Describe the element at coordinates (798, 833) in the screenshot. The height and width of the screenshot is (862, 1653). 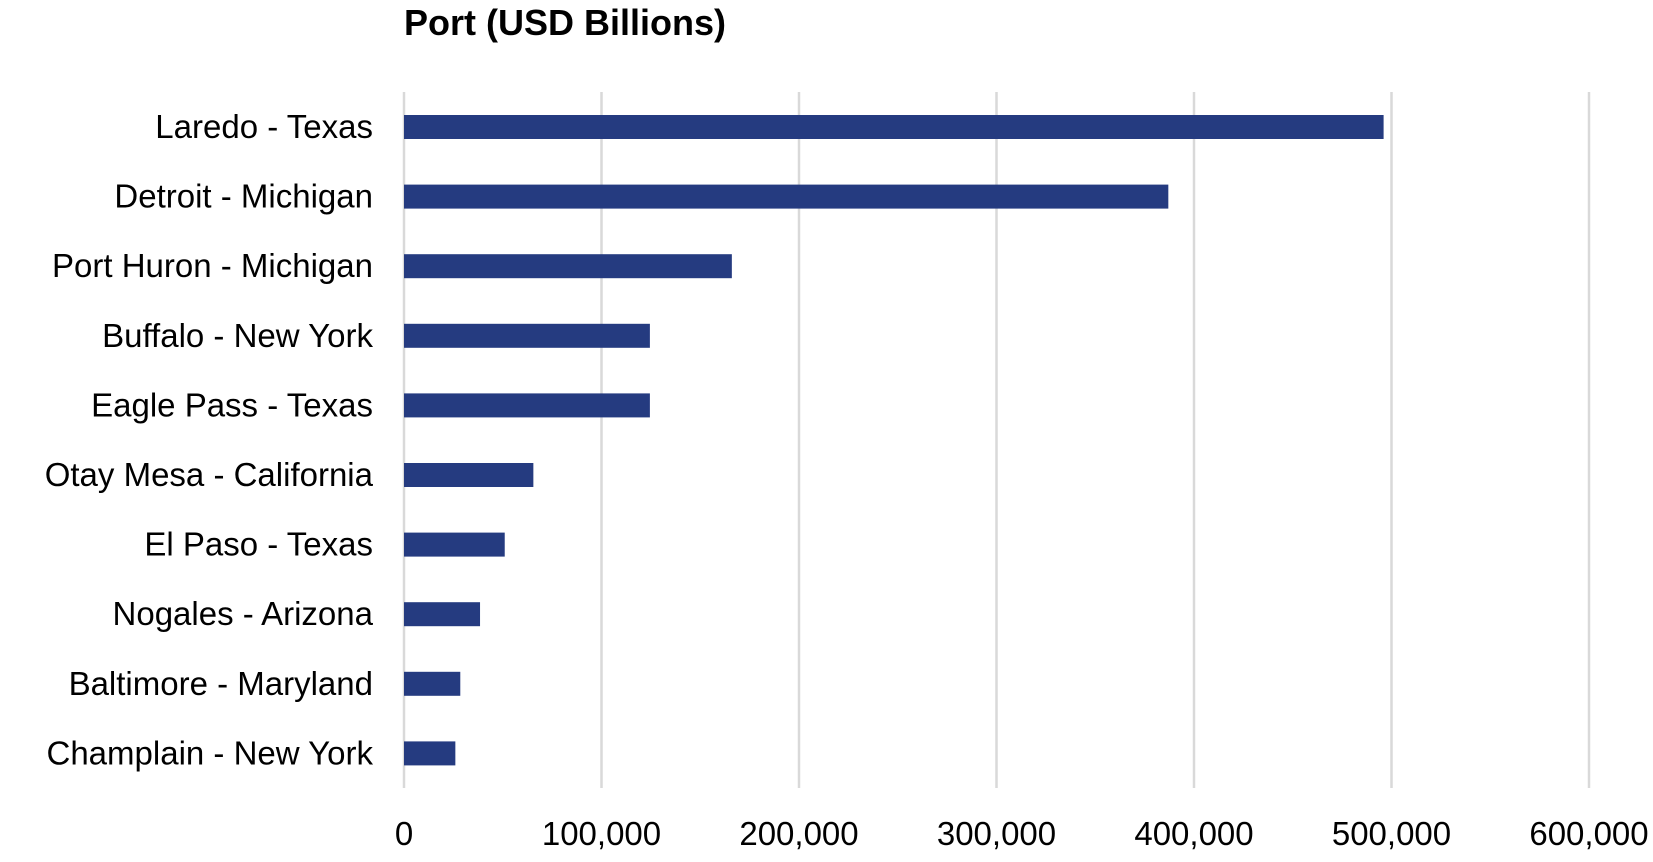
I see `x-tick-label: 200,000` at that location.